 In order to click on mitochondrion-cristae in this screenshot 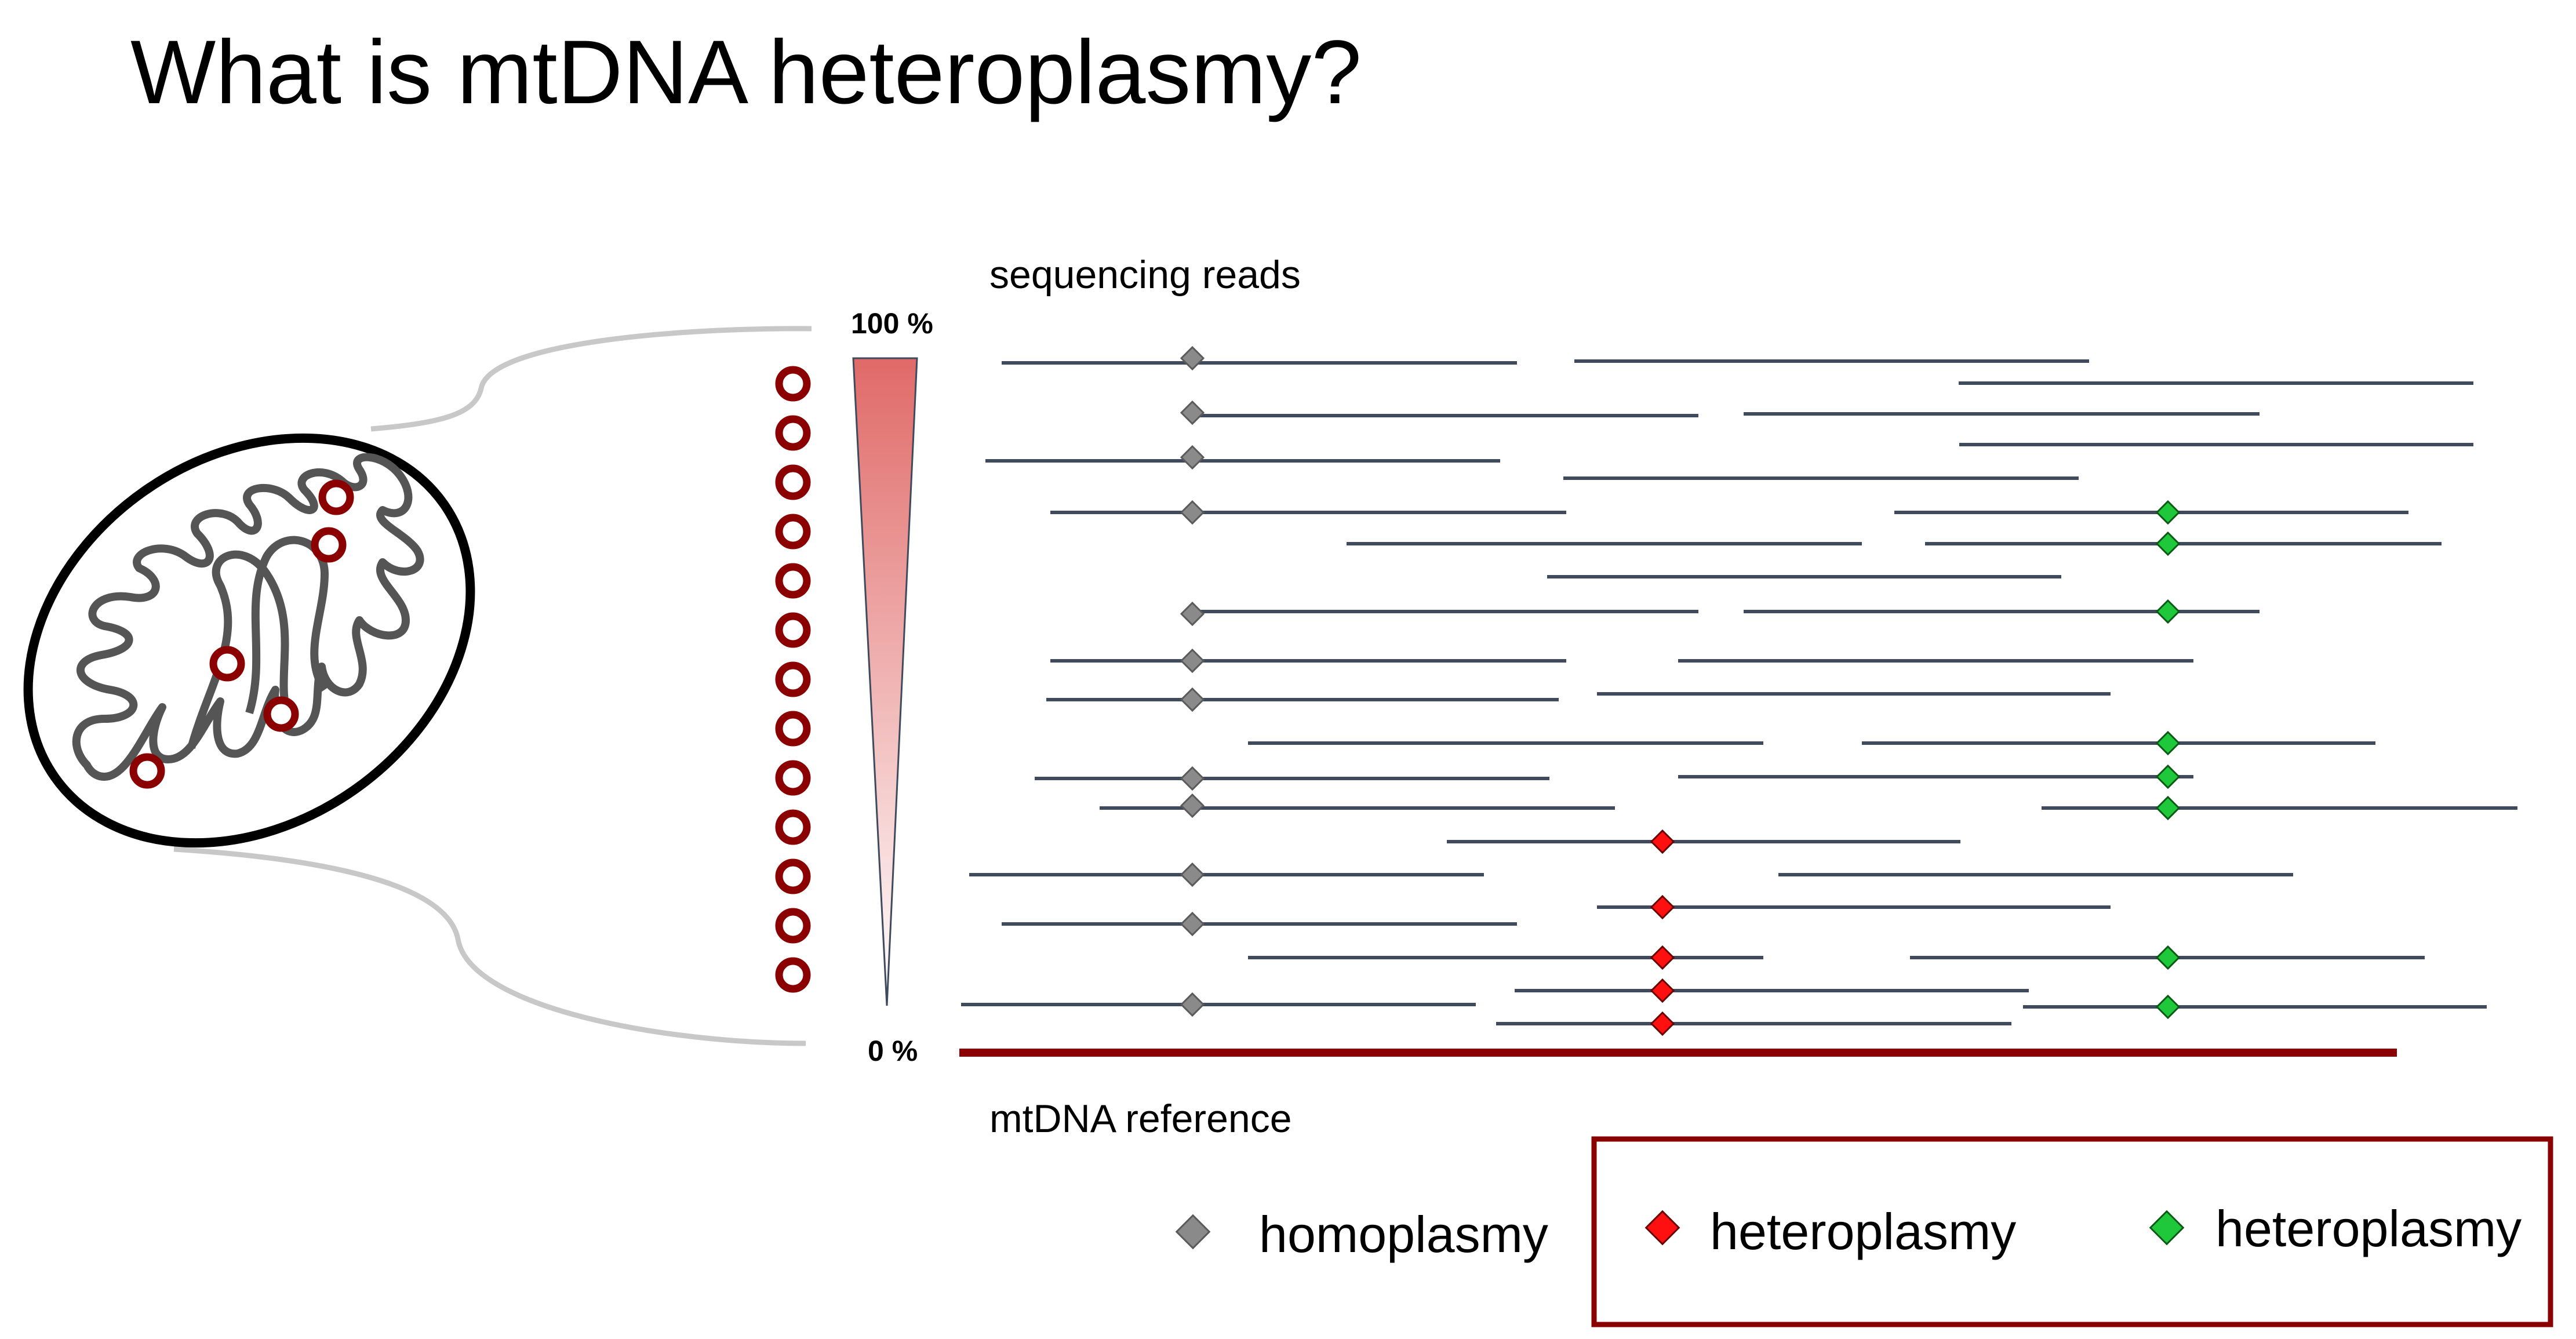, I will do `click(248, 617)`.